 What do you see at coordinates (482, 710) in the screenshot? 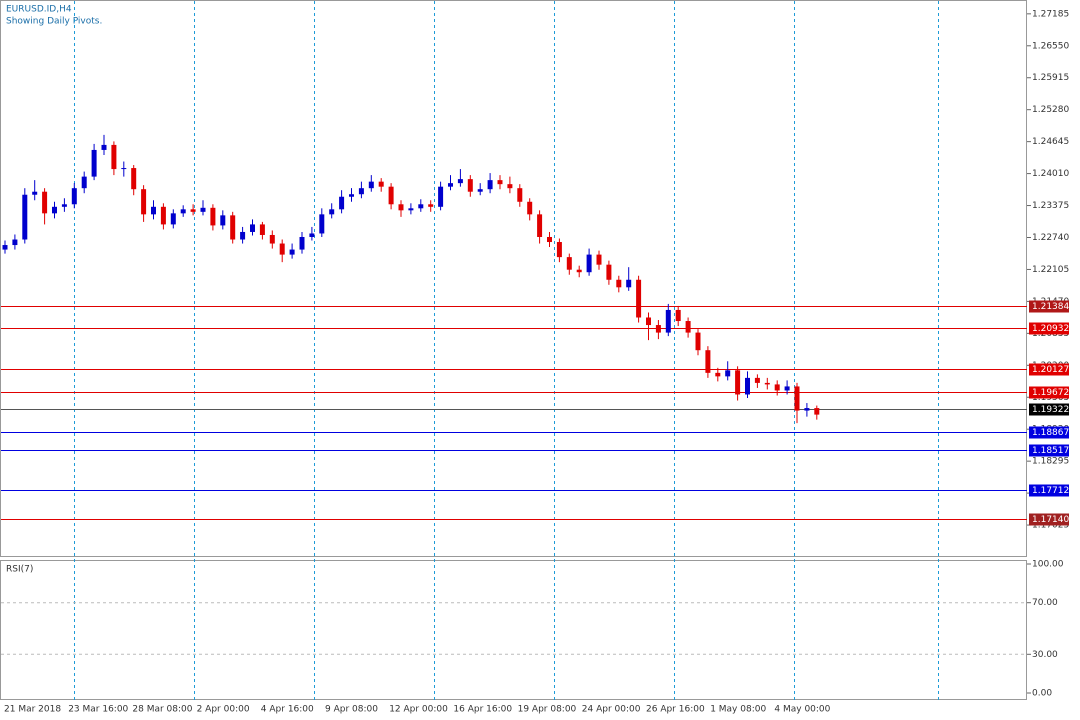
I see `x-tick-label: 16 Apr 16:00` at bounding box center [482, 710].